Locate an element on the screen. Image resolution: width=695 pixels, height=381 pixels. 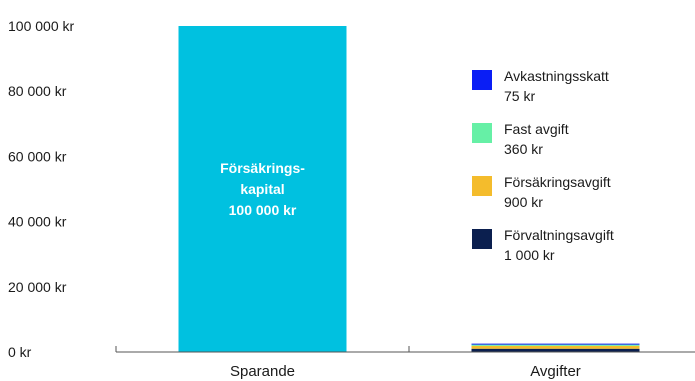
y-tick-label: 80 000 kr is located at coordinates (37, 91).